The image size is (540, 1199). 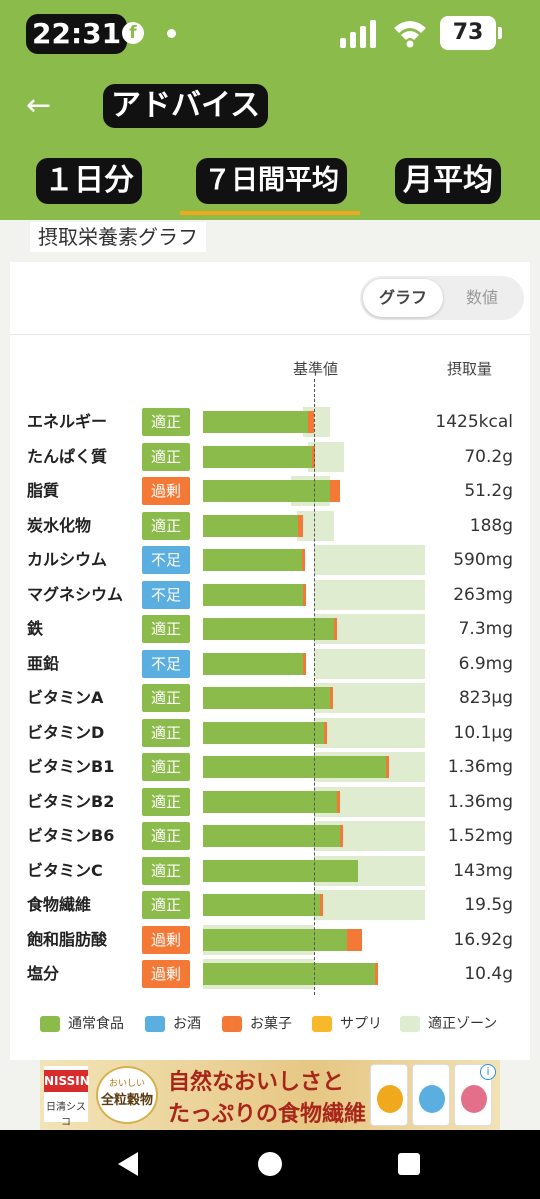 What do you see at coordinates (65, 870) in the screenshot?
I see `nutrient-name: ビタミンC` at bounding box center [65, 870].